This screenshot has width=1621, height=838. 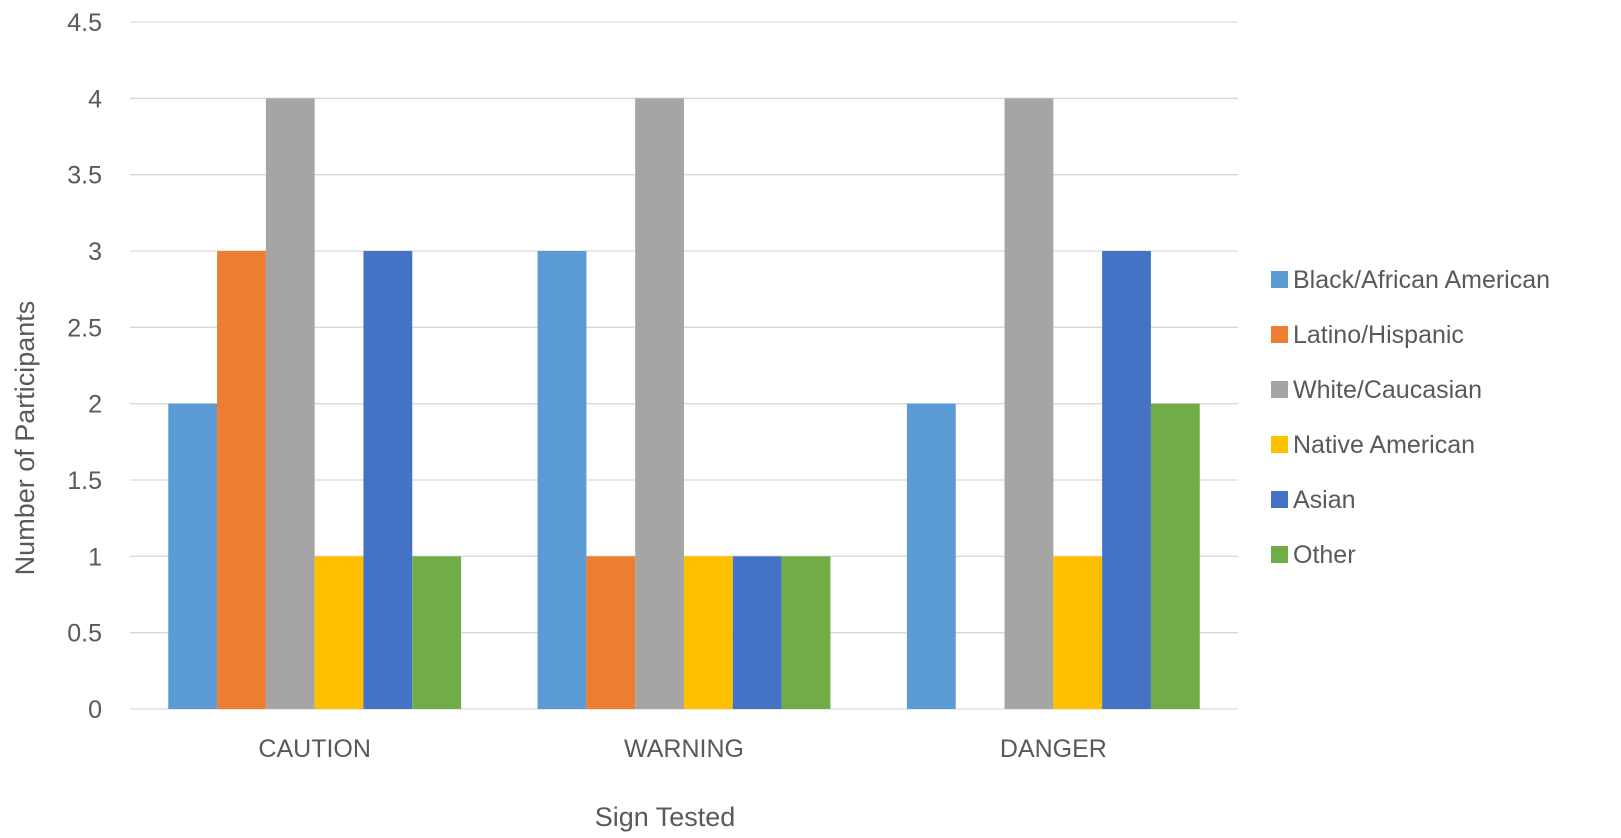 I want to click on y-tick-label: 4, so click(x=95, y=99).